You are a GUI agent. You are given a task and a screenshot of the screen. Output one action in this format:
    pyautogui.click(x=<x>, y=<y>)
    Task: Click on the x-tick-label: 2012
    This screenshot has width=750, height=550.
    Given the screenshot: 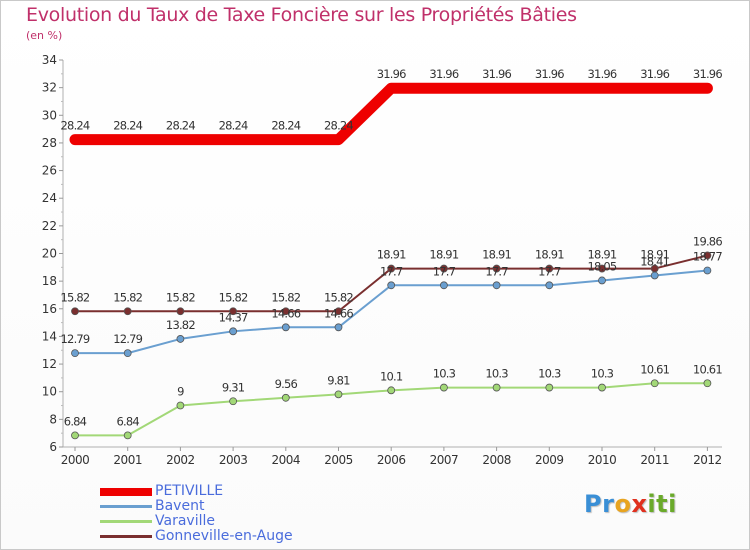 What is the action you would take?
    pyautogui.click(x=707, y=460)
    